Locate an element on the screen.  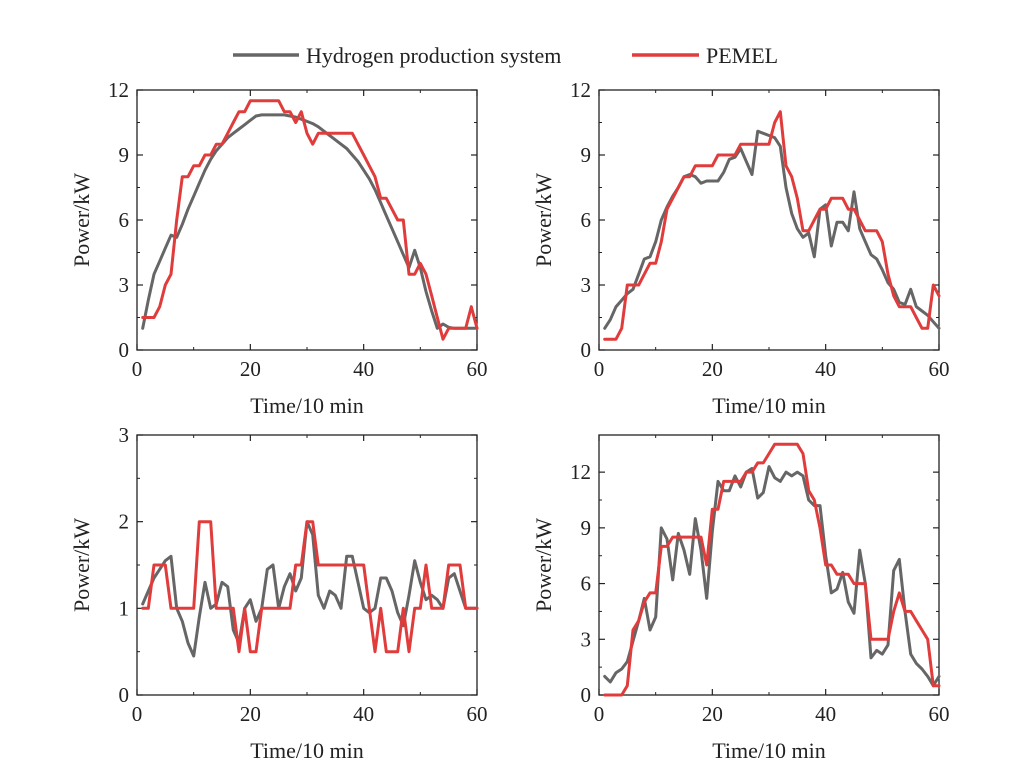
legend: Hydrogen production system PEMEL is located at coordinates (505, 55).